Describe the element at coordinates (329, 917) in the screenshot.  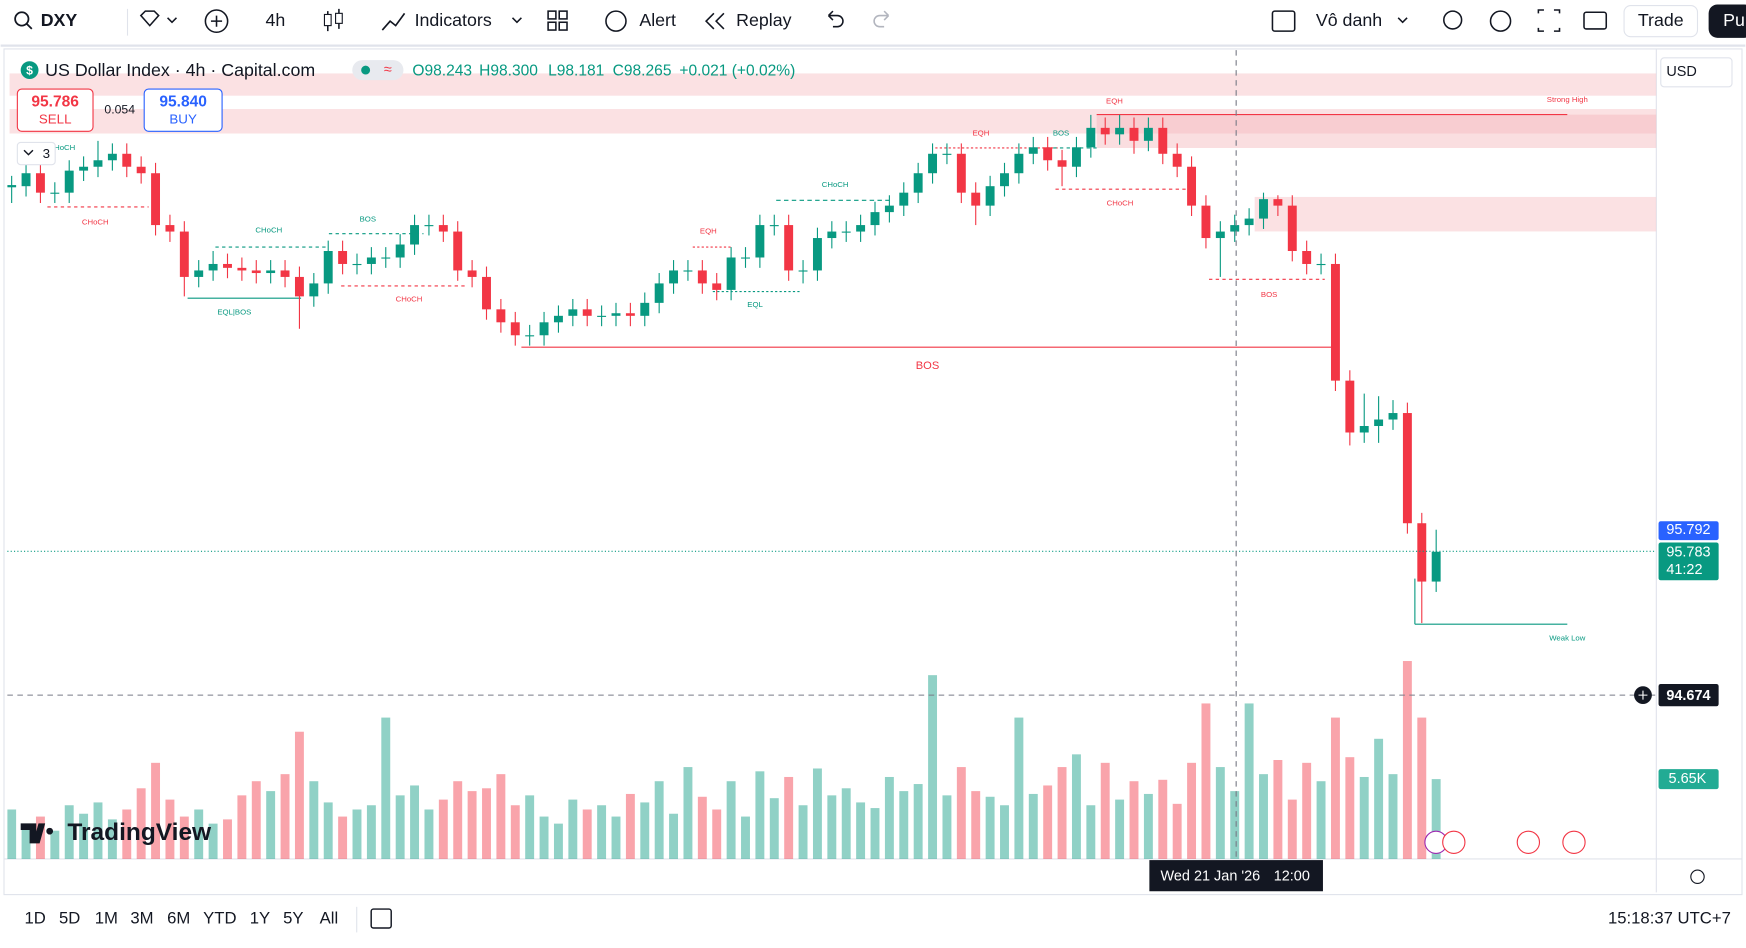
I see `timeframe-button: All` at that location.